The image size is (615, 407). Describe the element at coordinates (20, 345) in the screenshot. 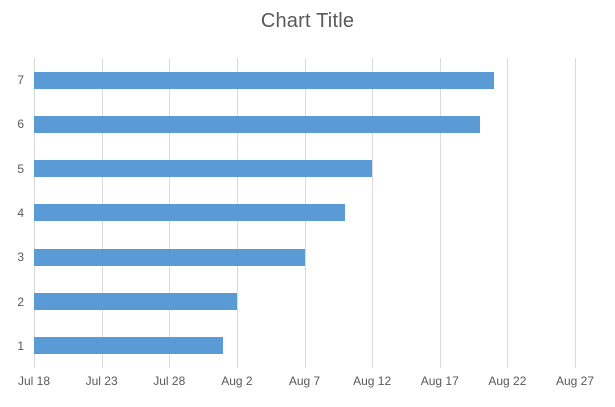

I see `y-axis-tick-label: 1` at that location.